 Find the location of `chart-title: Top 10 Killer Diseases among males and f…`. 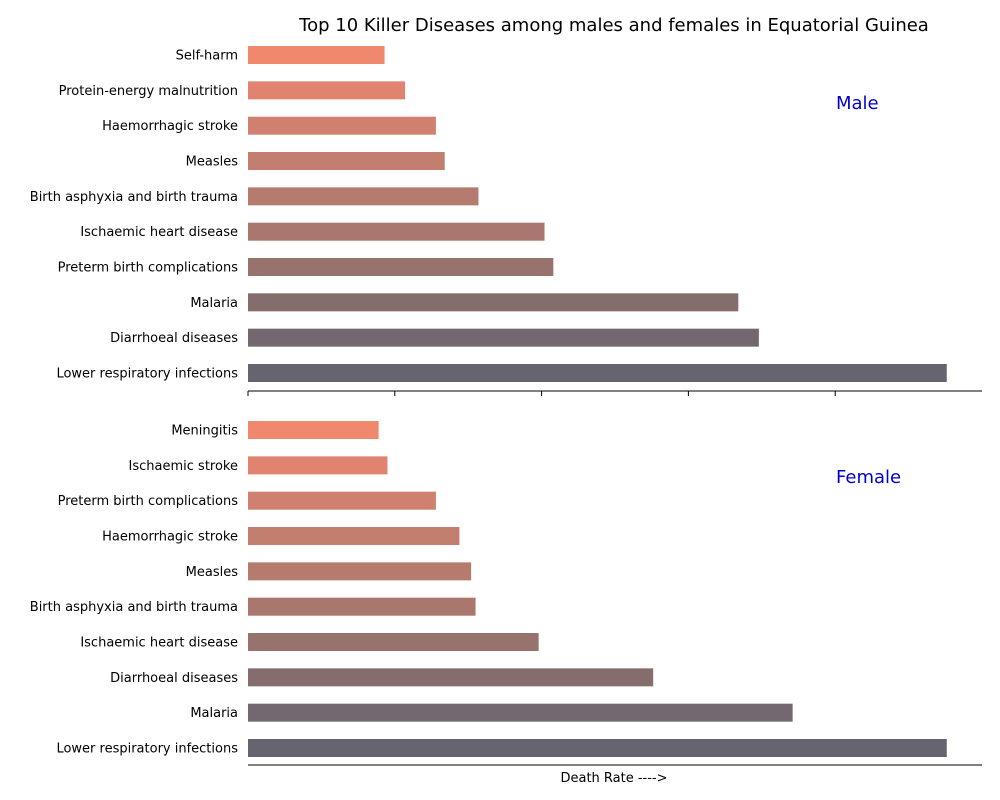

chart-title: Top 10 Killer Diseases among males and f… is located at coordinates (613, 25).